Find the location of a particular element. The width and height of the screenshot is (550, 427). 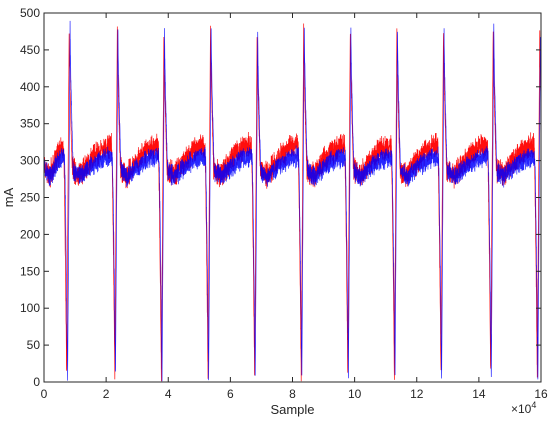

y-tick-label: 500 is located at coordinates (30, 13).